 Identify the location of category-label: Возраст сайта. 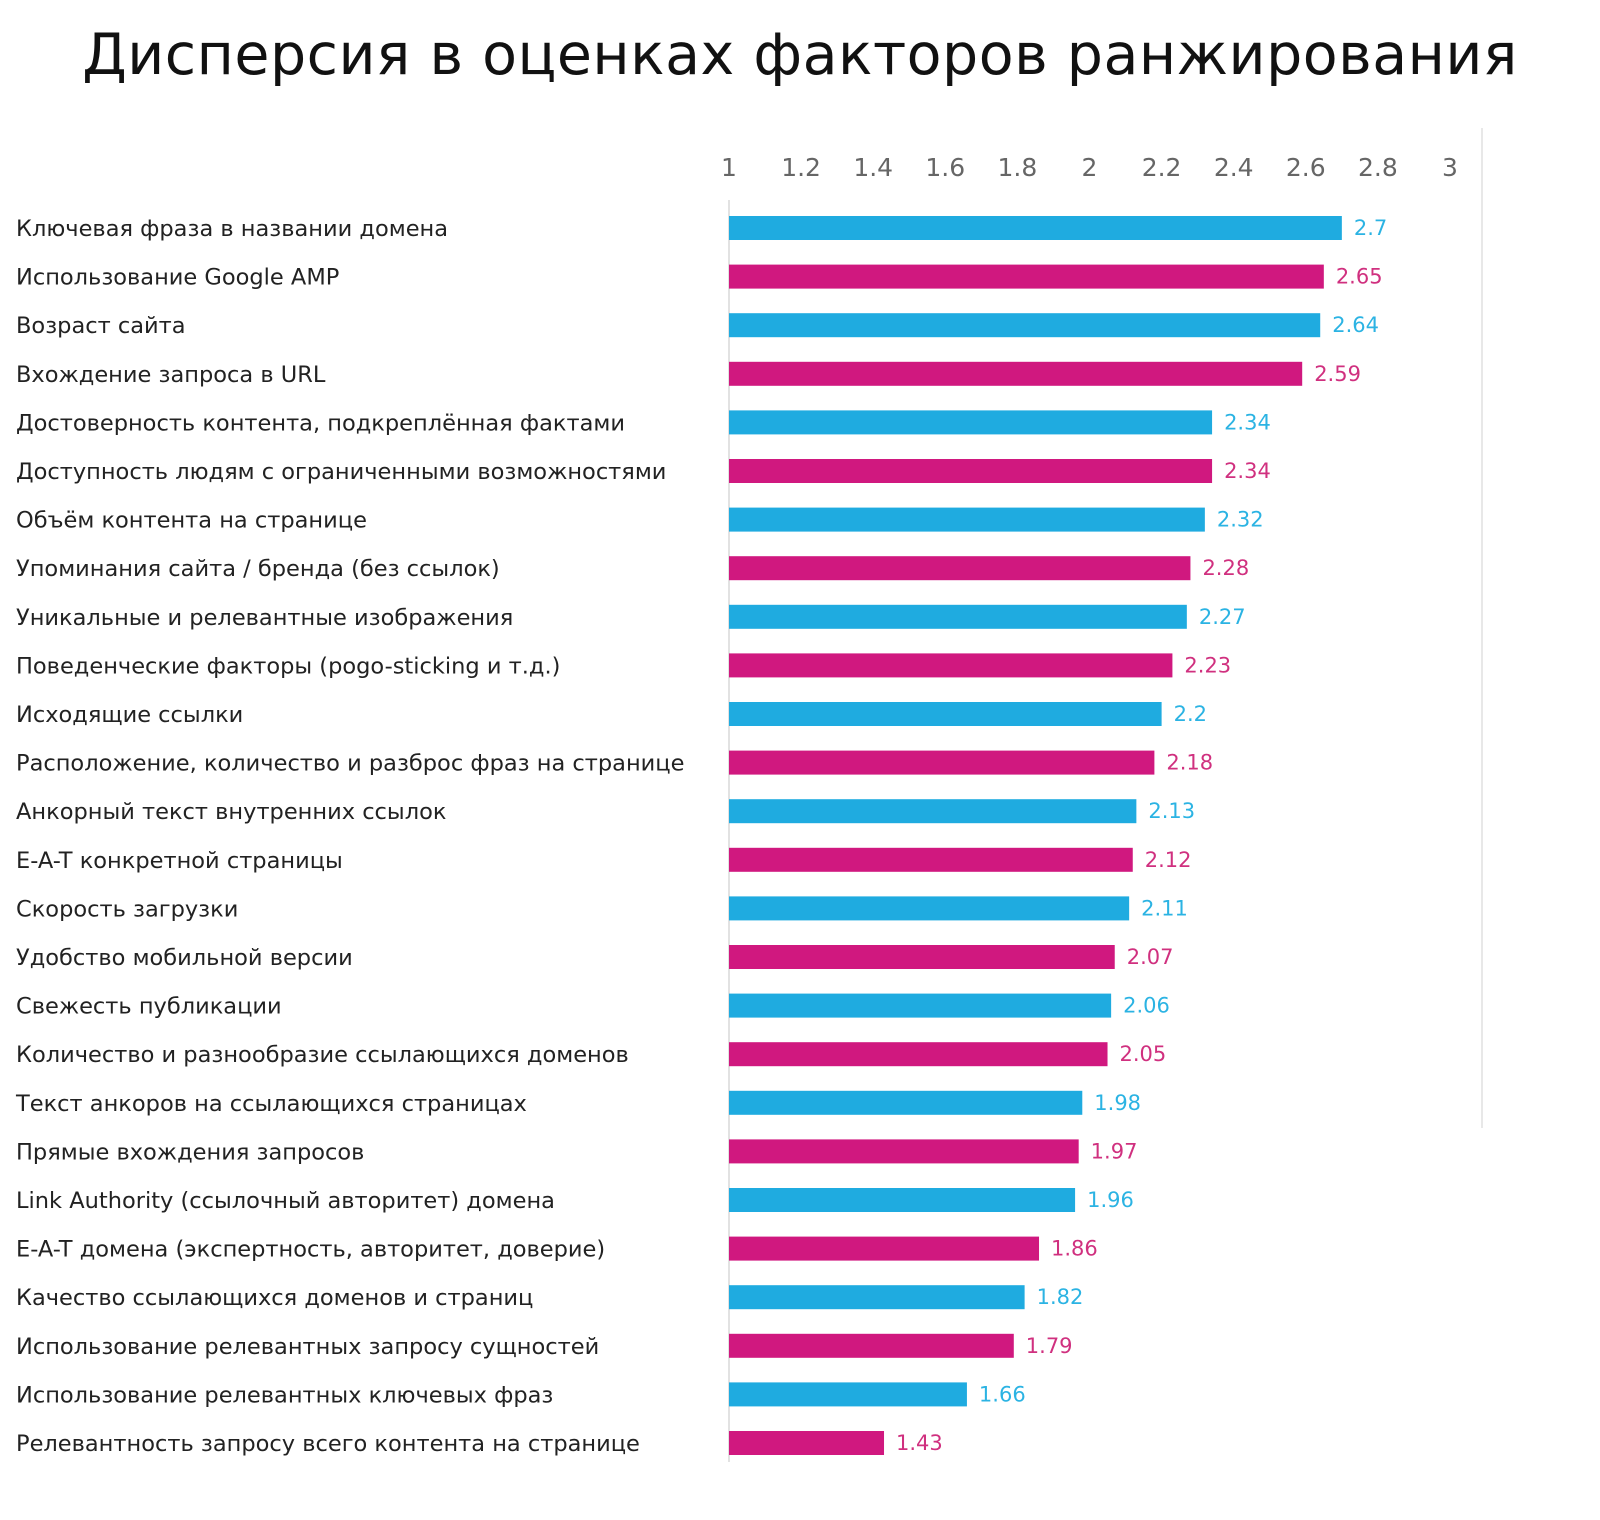
(101, 326).